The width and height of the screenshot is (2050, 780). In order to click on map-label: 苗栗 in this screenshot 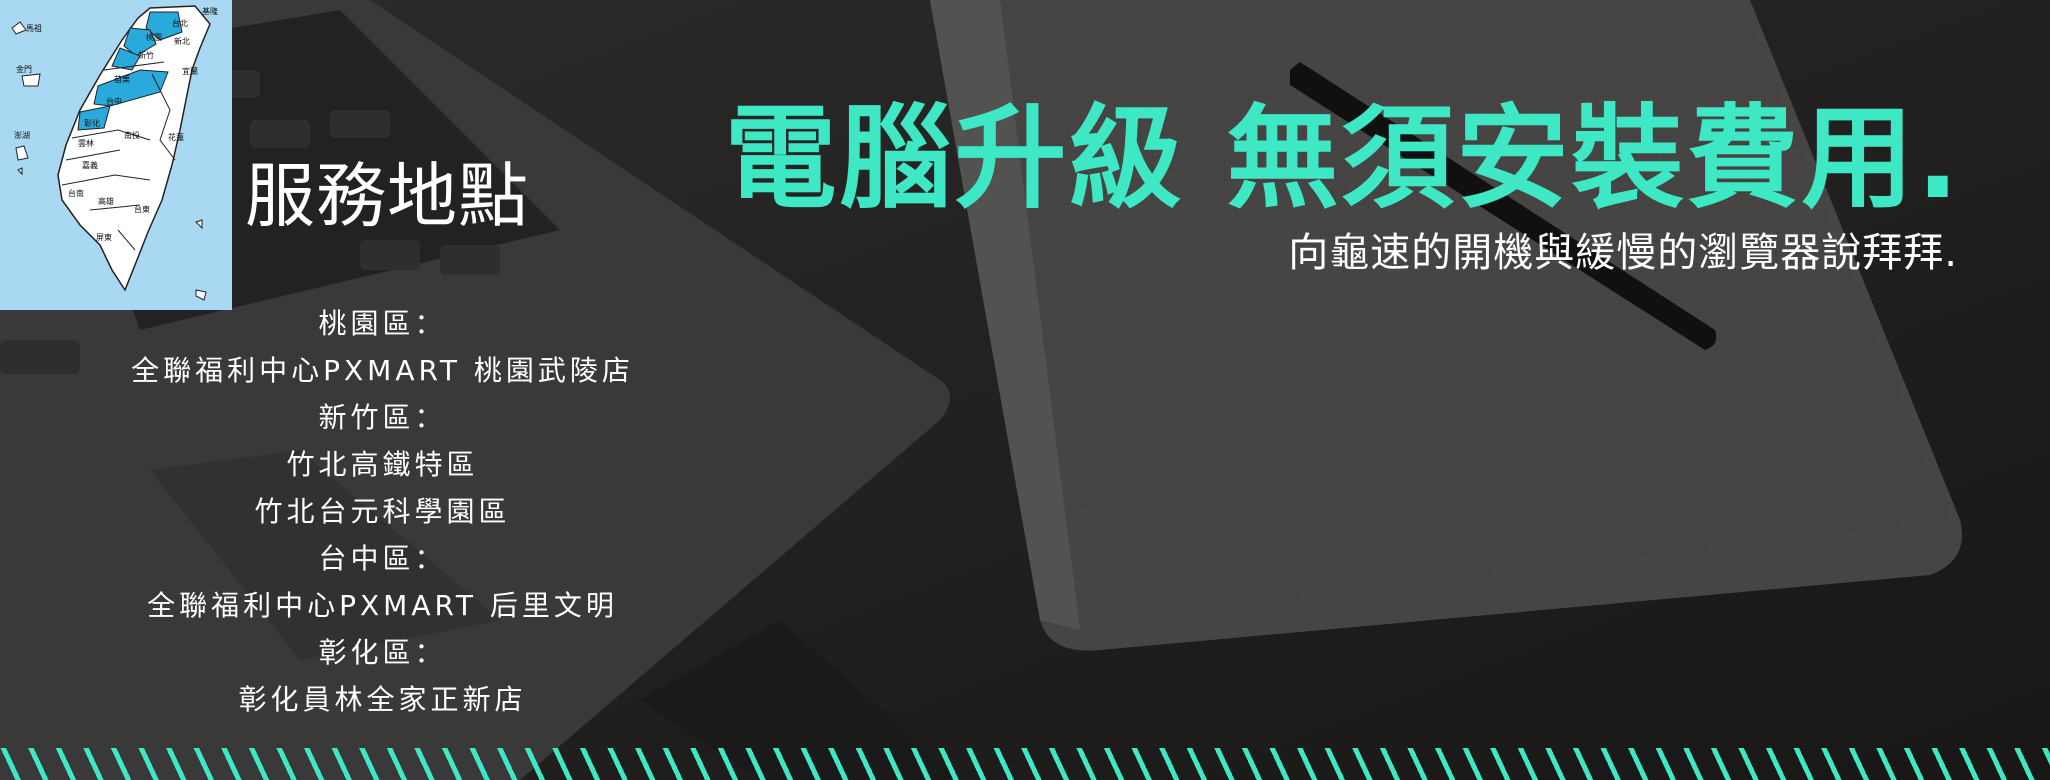, I will do `click(122, 79)`.